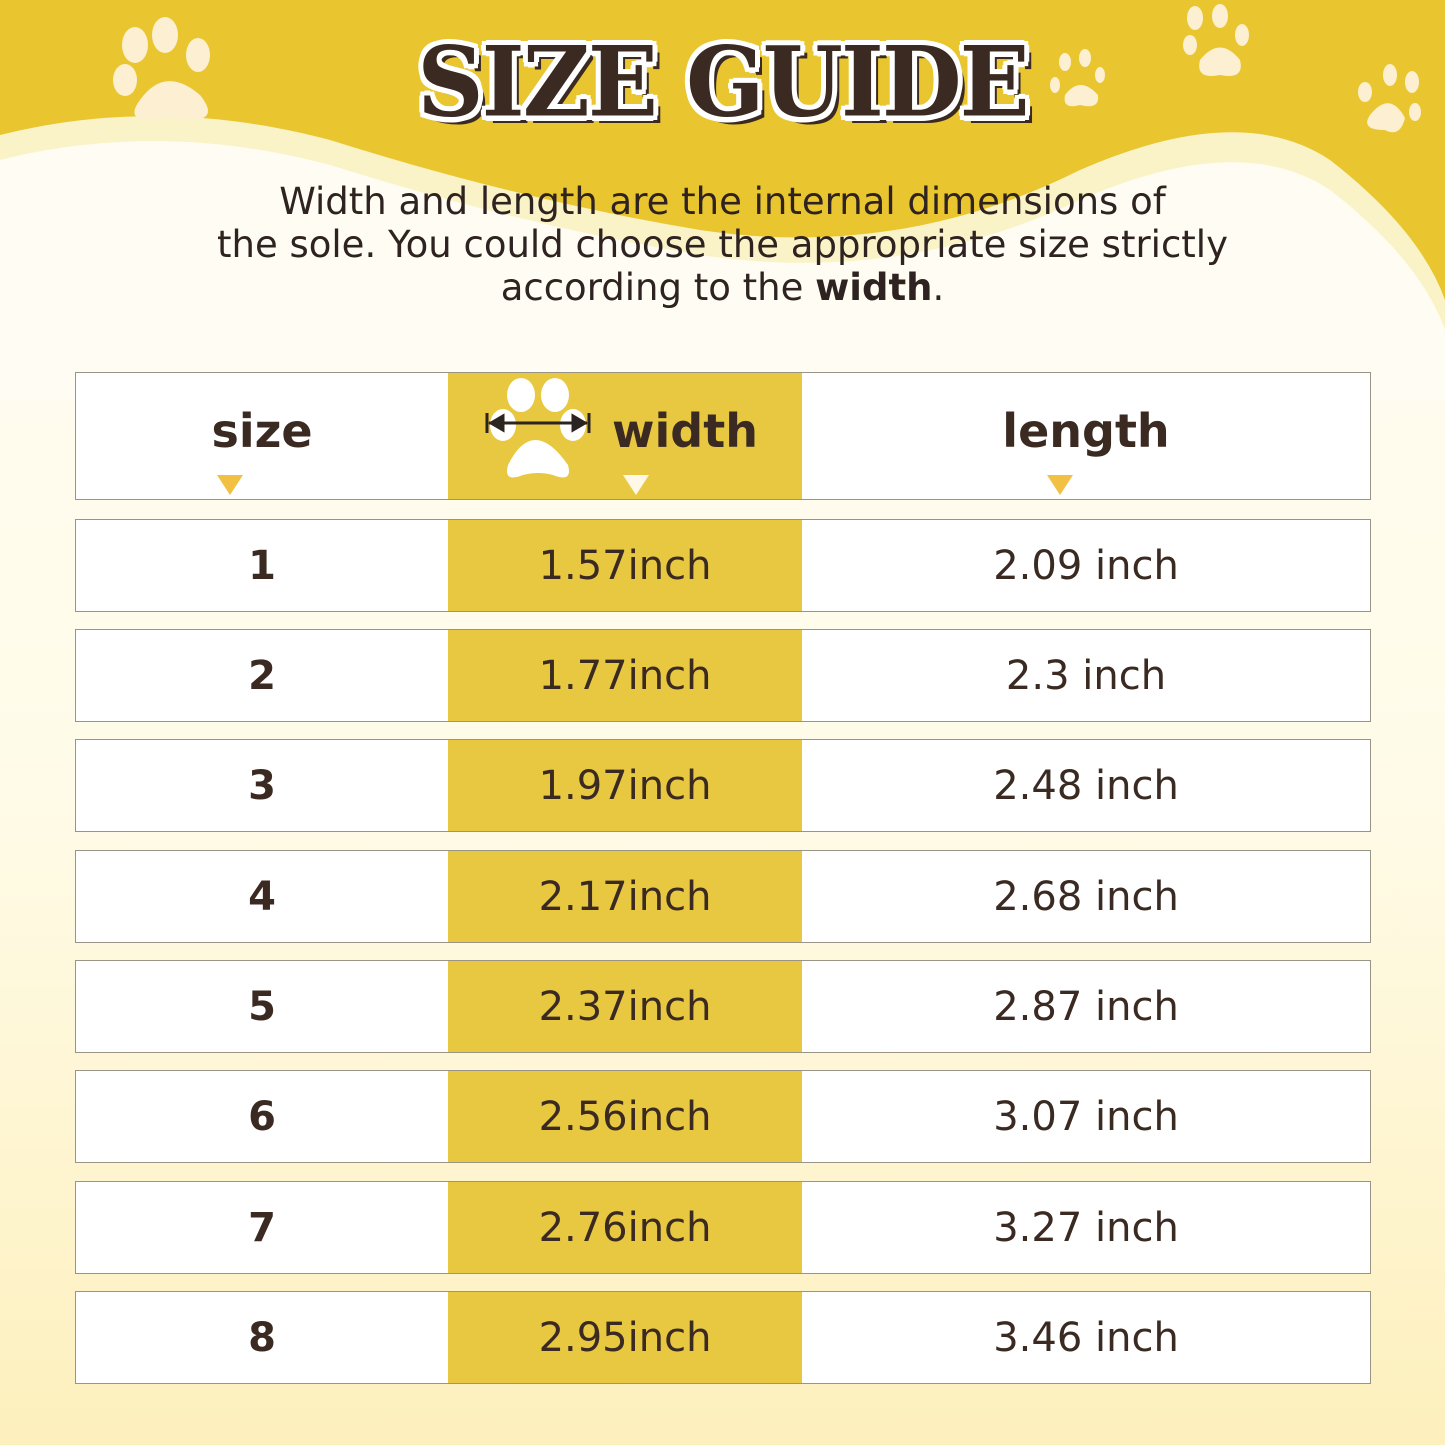 This screenshot has width=1445, height=1445. What do you see at coordinates (262, 1116) in the screenshot?
I see `size-cell: 6` at bounding box center [262, 1116].